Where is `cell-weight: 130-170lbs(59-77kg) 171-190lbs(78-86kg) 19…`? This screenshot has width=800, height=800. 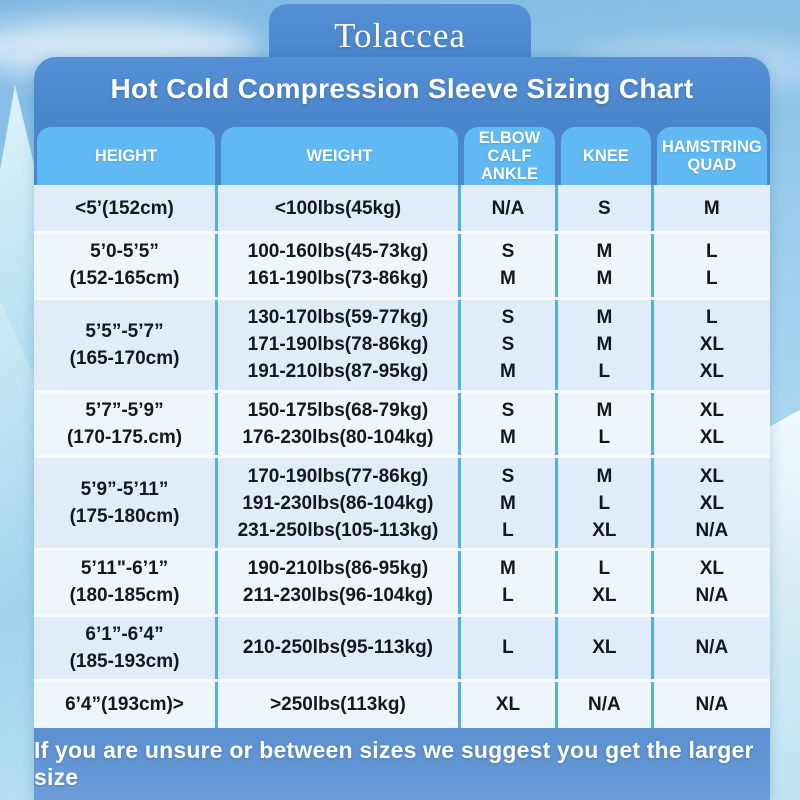
cell-weight: 130-170lbs(59-77kg) 171-190lbs(78-86kg) 19… is located at coordinates (339, 344).